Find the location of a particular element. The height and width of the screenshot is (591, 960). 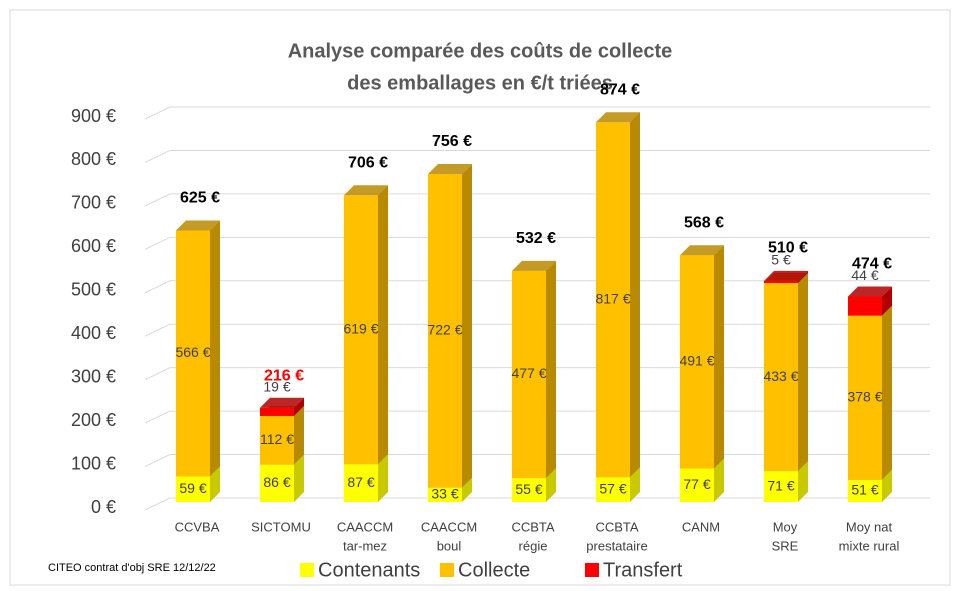

value-label: 55 € is located at coordinates (528, 489).